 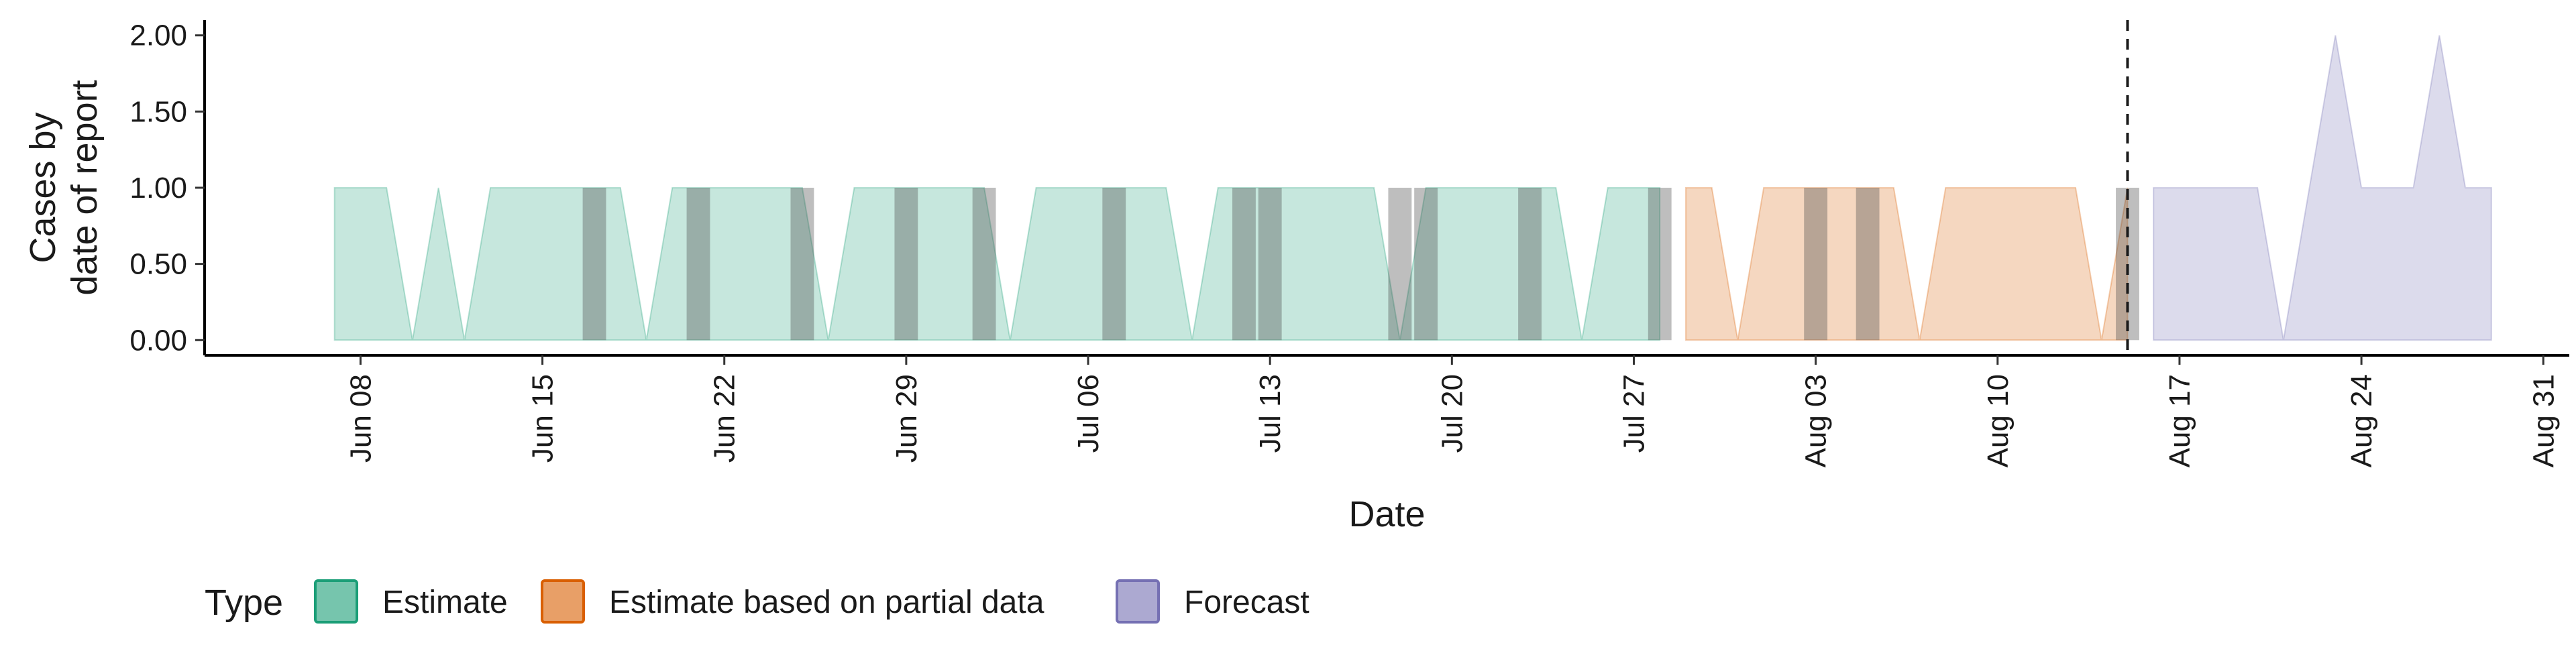 I want to click on legend-title: Type, so click(x=244, y=603).